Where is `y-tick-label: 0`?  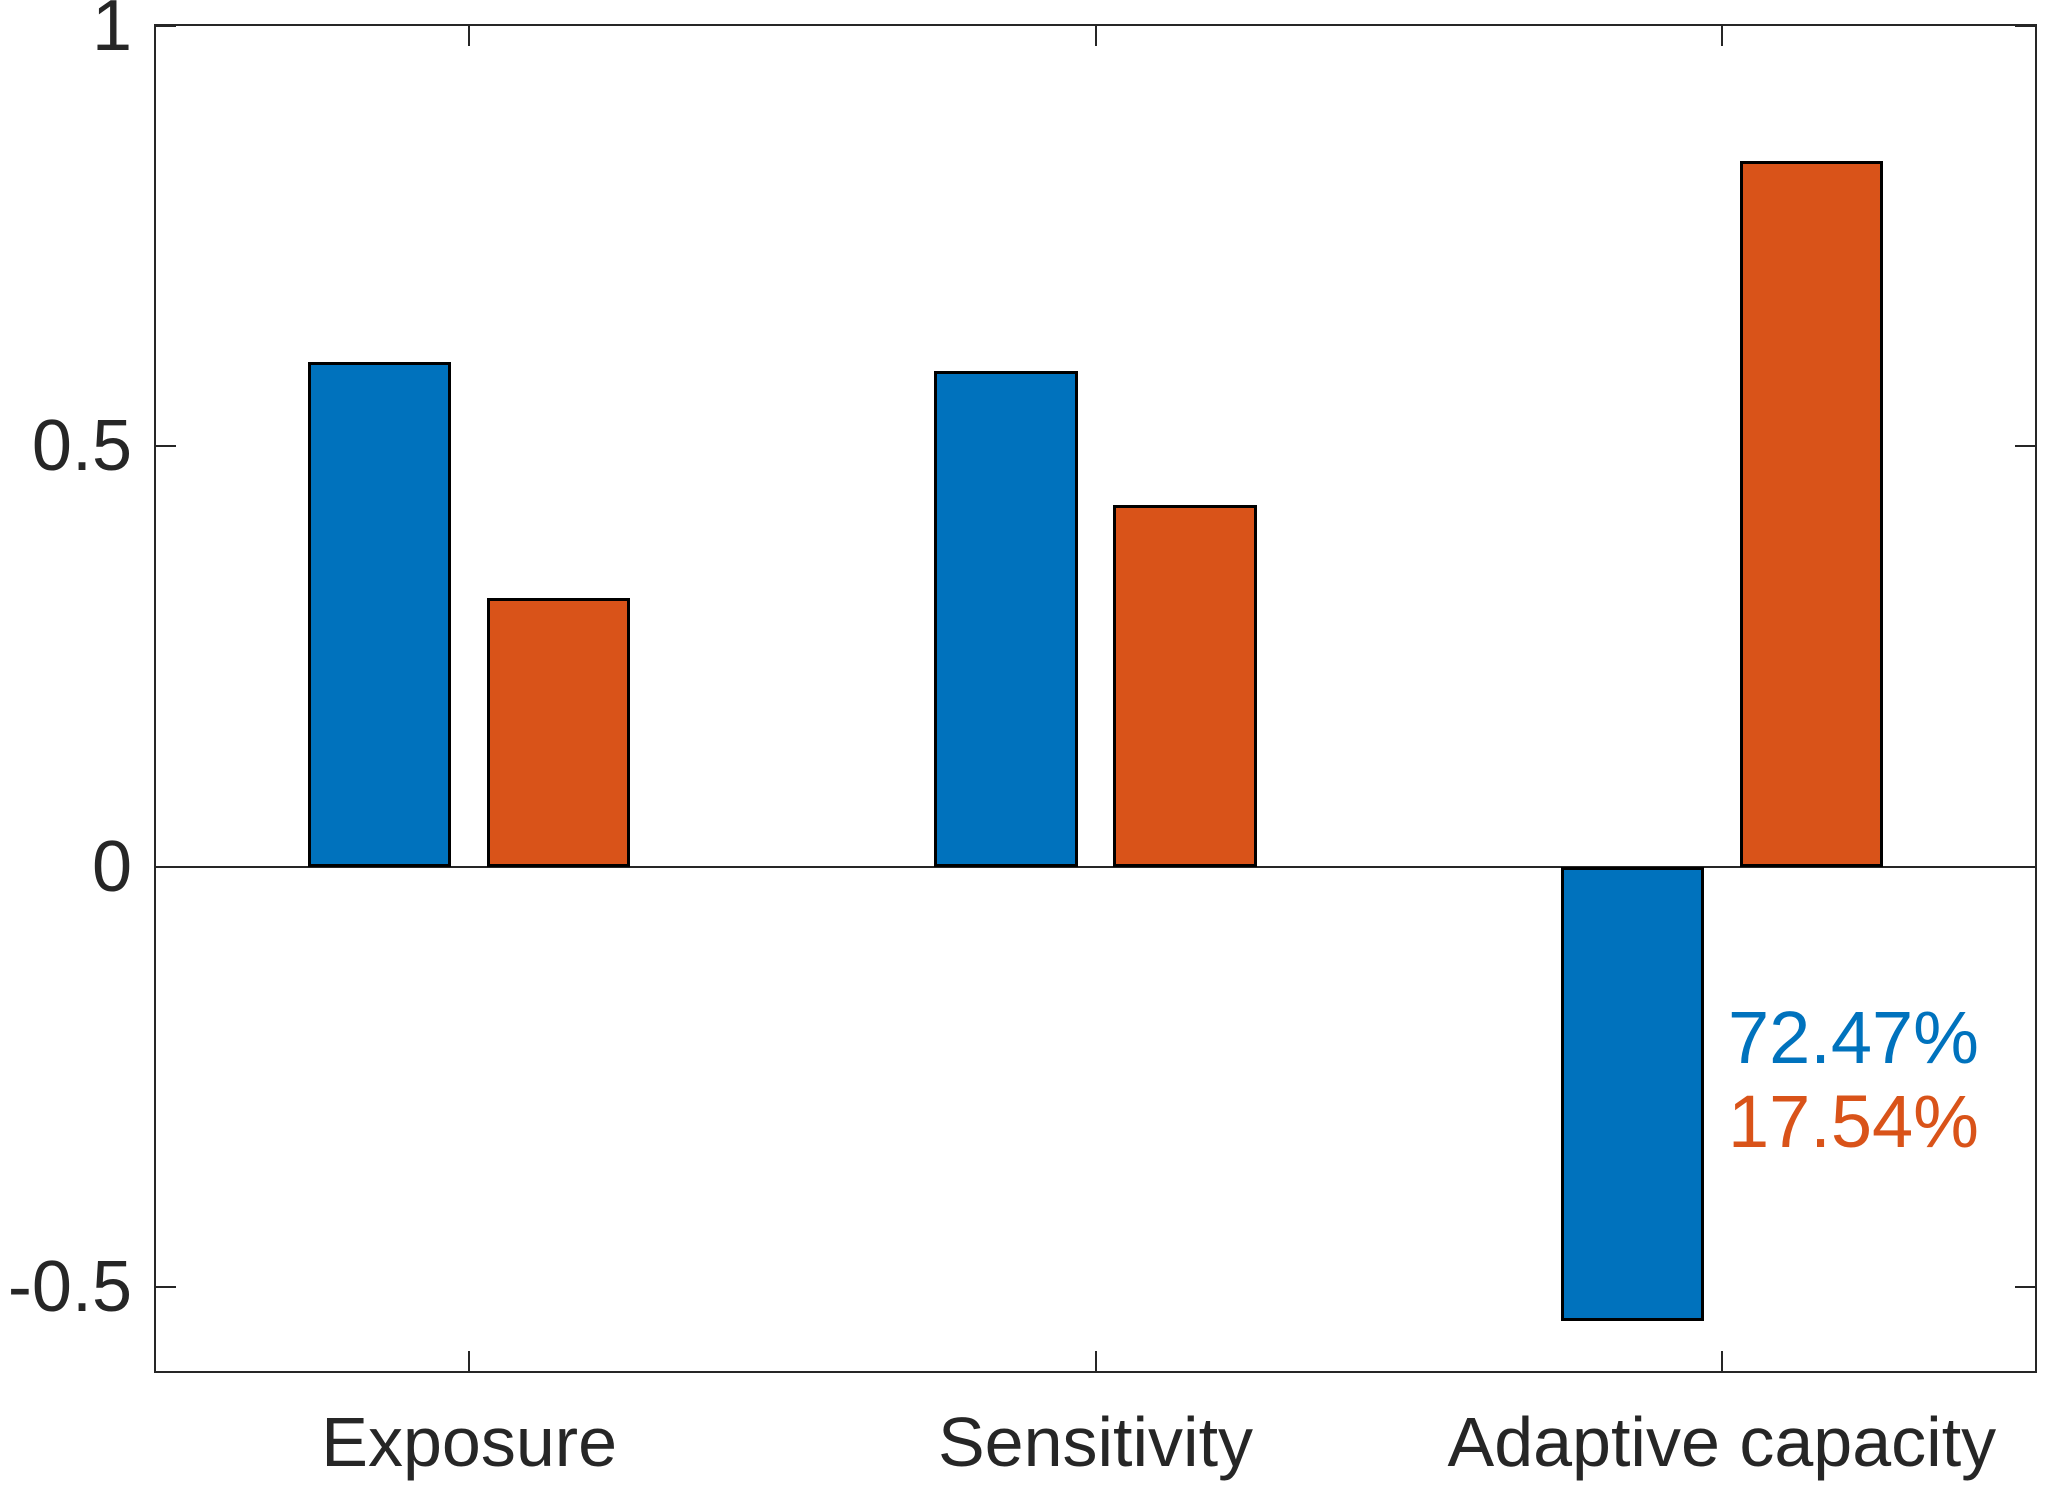
y-tick-label: 0 is located at coordinates (111, 866).